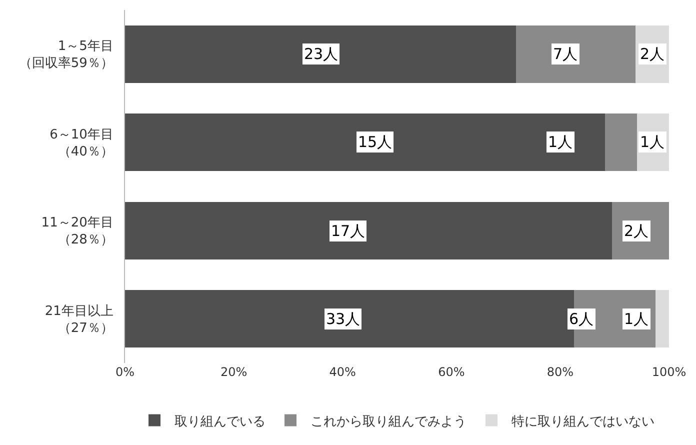 The width and height of the screenshot is (696, 445). I want to click on legend-label: 取り組んでいる, so click(220, 422).